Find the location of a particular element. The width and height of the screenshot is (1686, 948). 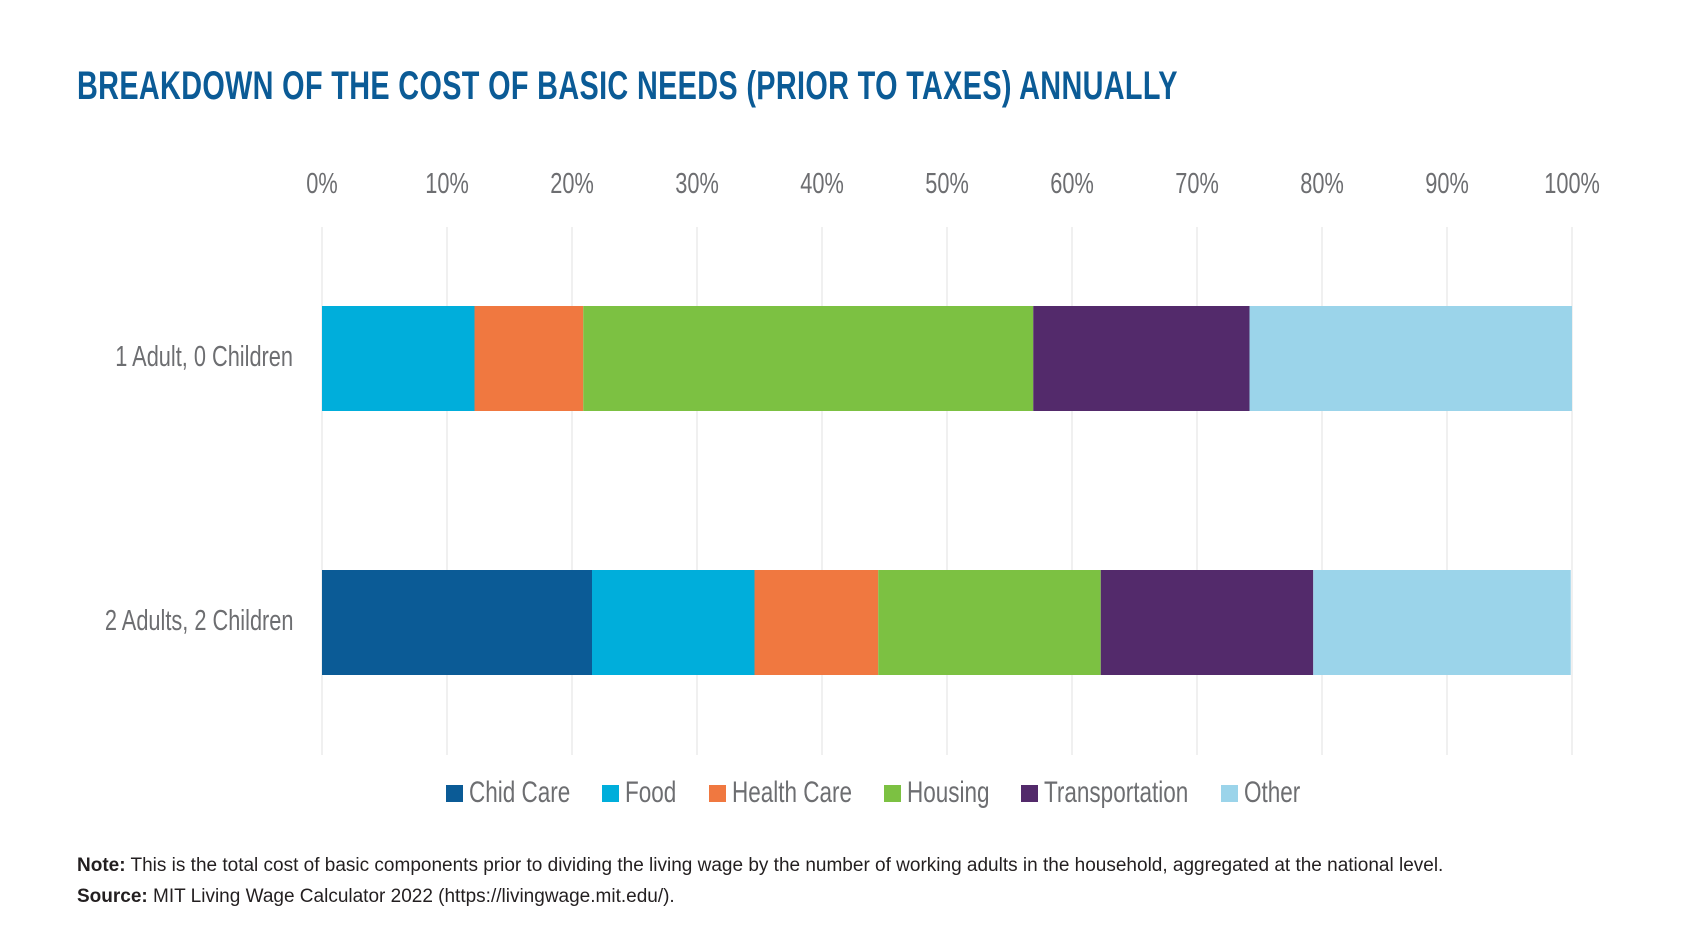

x-tick-label: 0% is located at coordinates (322, 184).